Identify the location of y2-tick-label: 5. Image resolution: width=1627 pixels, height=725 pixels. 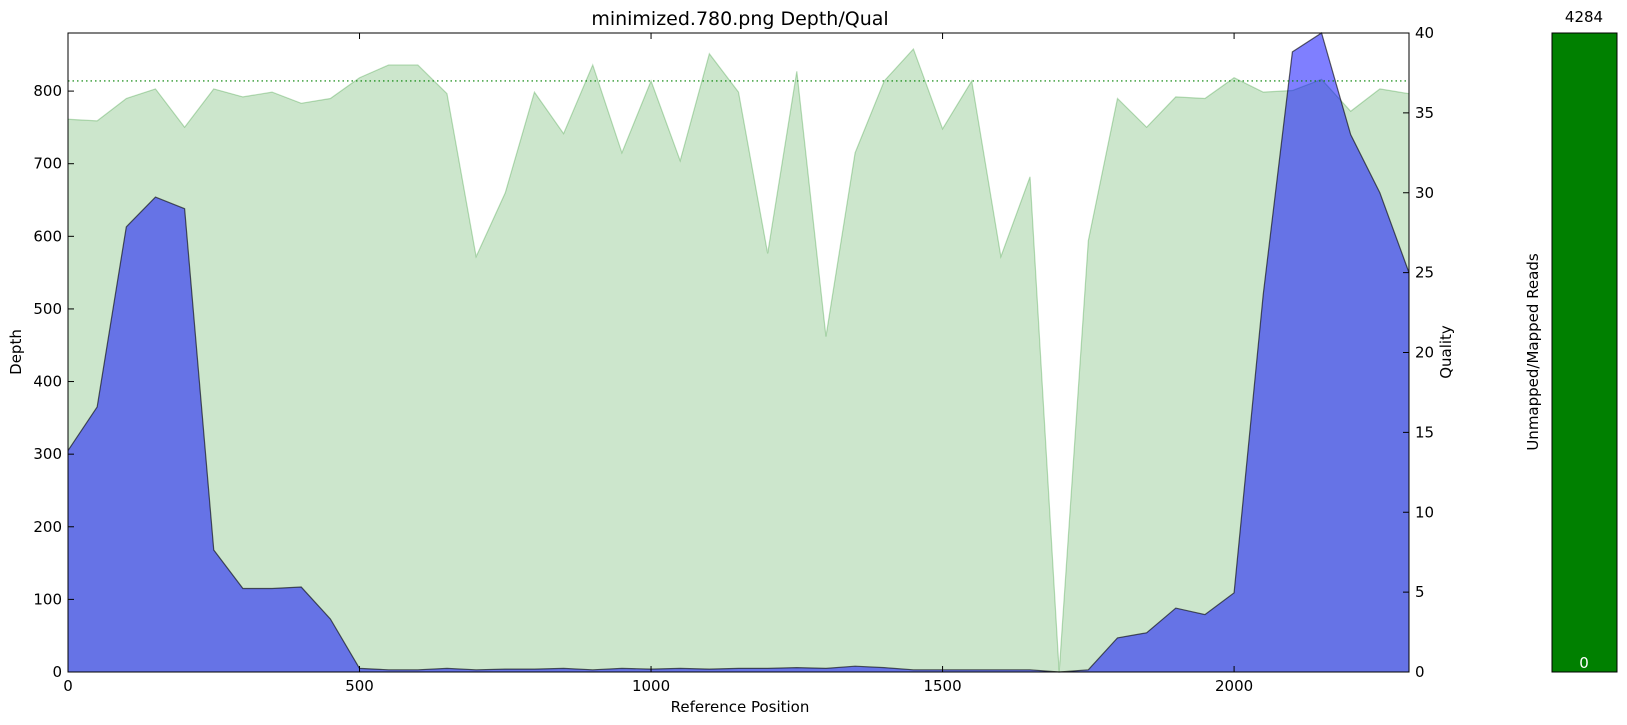
(1420, 592).